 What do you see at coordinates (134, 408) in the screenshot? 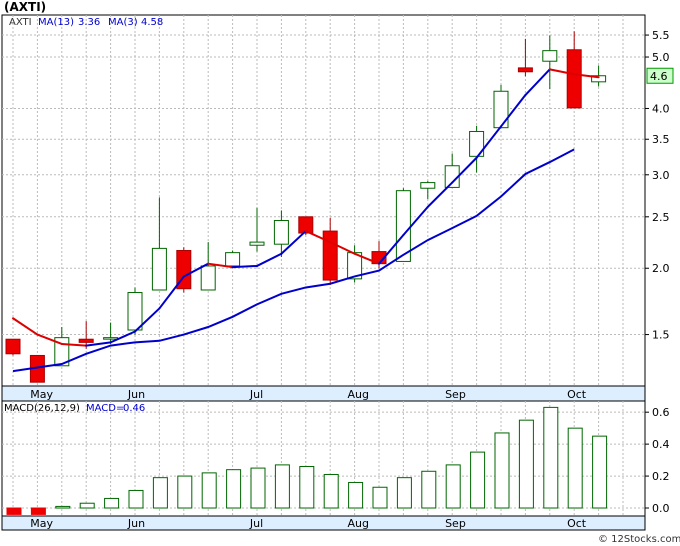
I see `macd-legend-value: 0.46` at bounding box center [134, 408].